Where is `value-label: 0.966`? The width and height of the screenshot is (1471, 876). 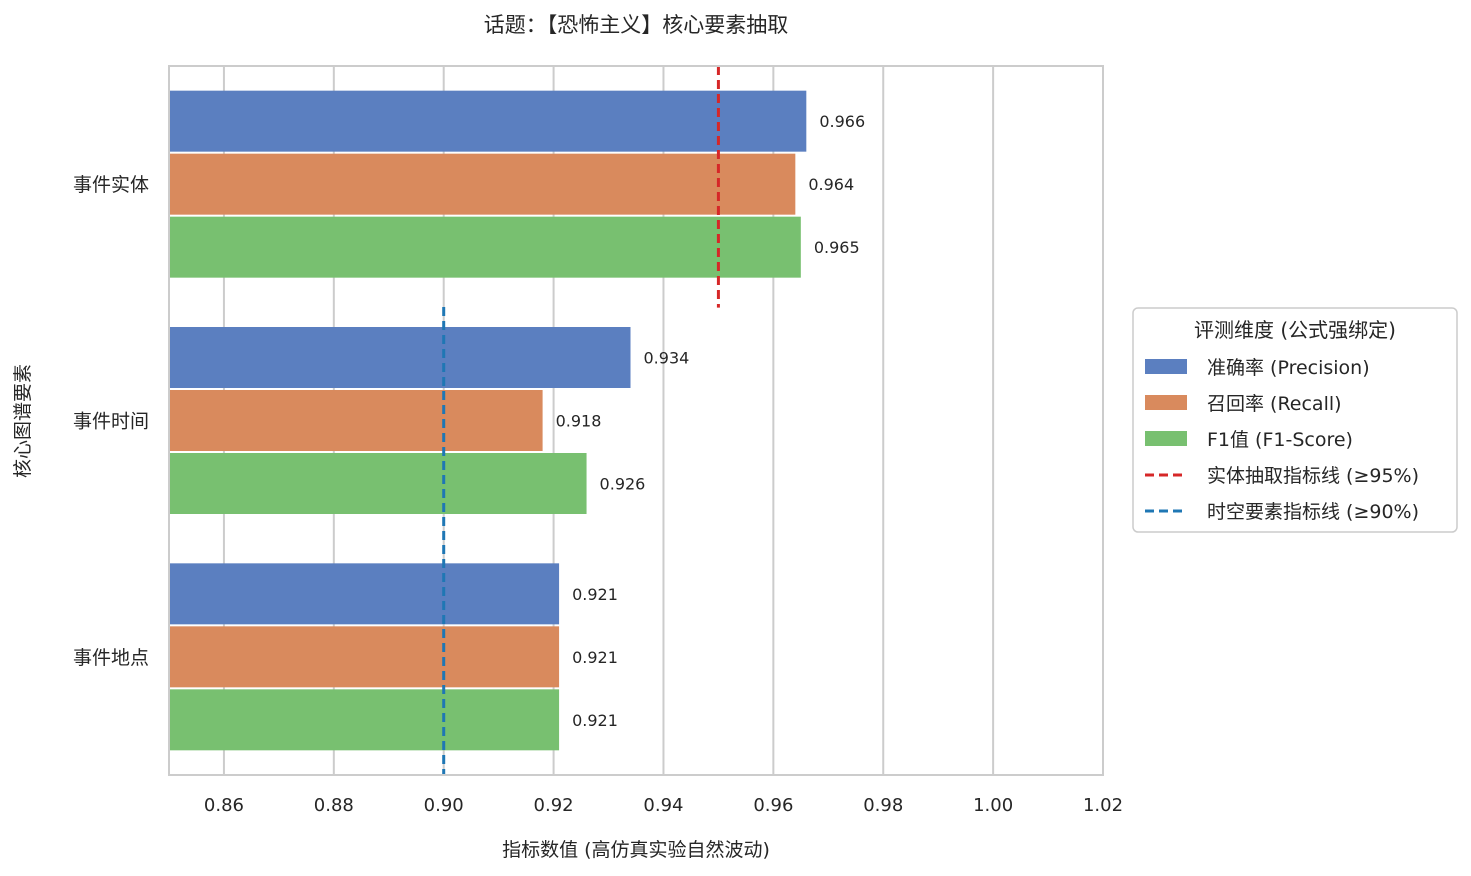 value-label: 0.966 is located at coordinates (842, 121).